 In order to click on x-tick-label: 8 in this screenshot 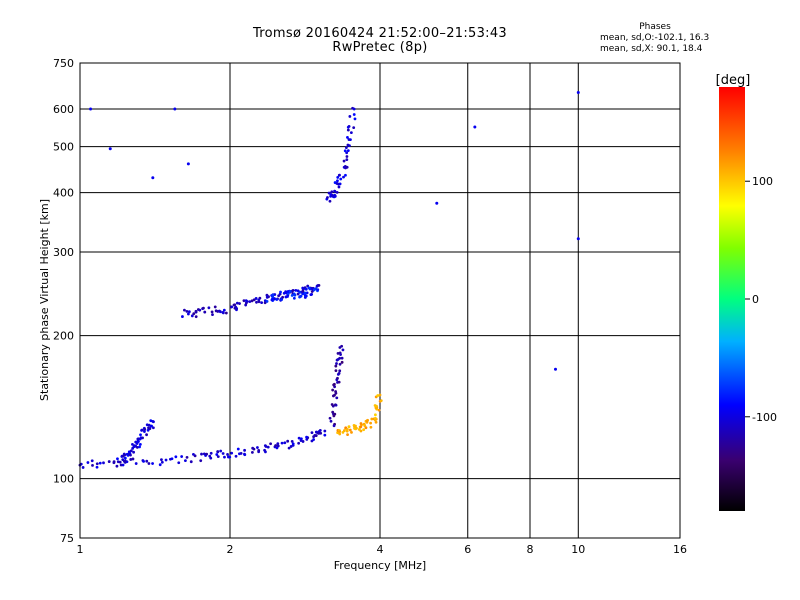, I will do `click(530, 549)`.